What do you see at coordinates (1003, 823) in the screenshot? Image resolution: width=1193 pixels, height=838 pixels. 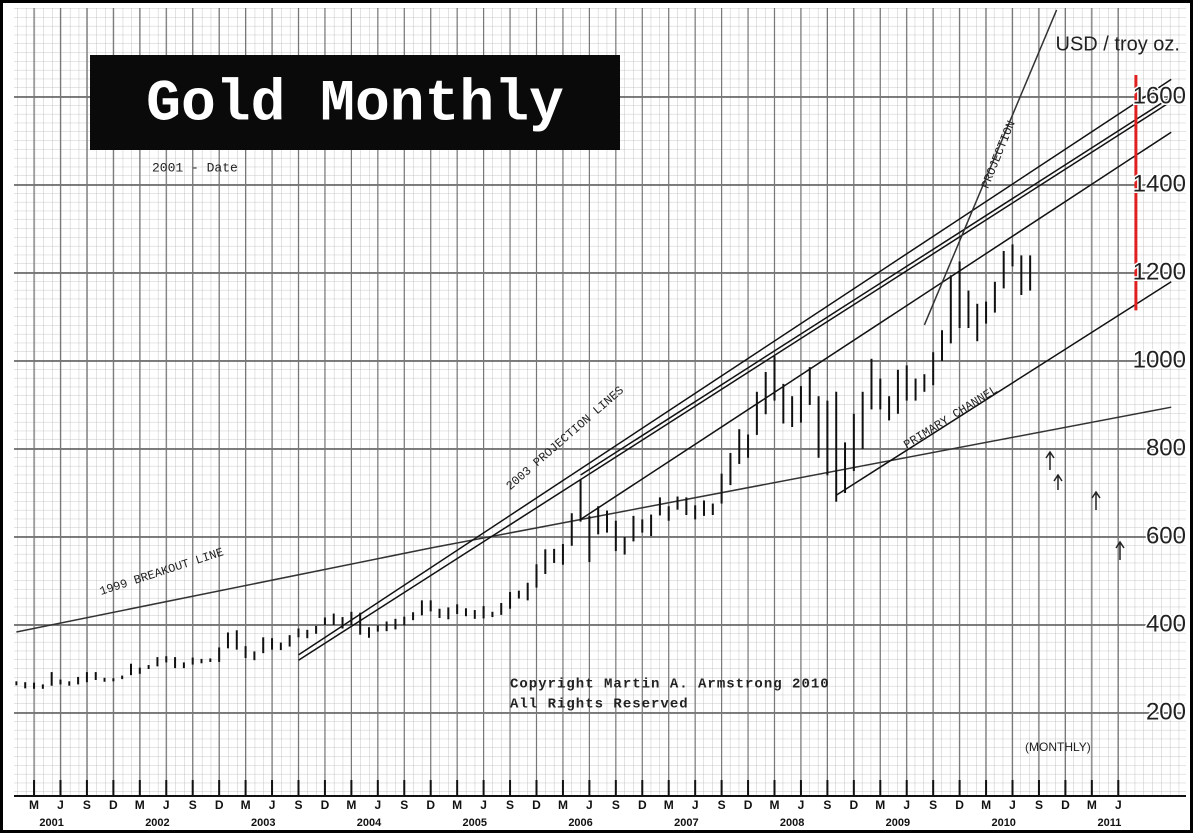 I see `year-label: 2010` at bounding box center [1003, 823].